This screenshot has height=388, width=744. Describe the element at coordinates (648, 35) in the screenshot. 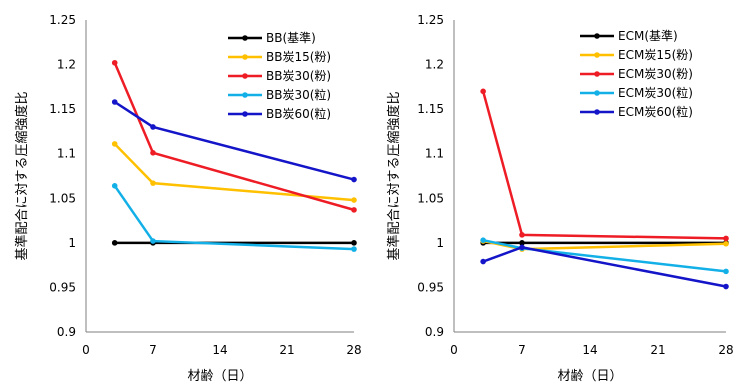

I see `legend-label: ECM(基準)` at that location.